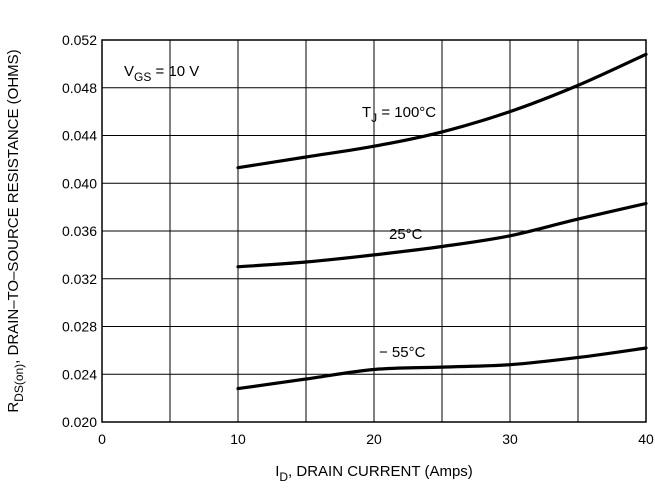 Image resolution: width=655 pixels, height=490 pixels. I want to click on series-label-100c: TJ = 100°C, so click(399, 114).